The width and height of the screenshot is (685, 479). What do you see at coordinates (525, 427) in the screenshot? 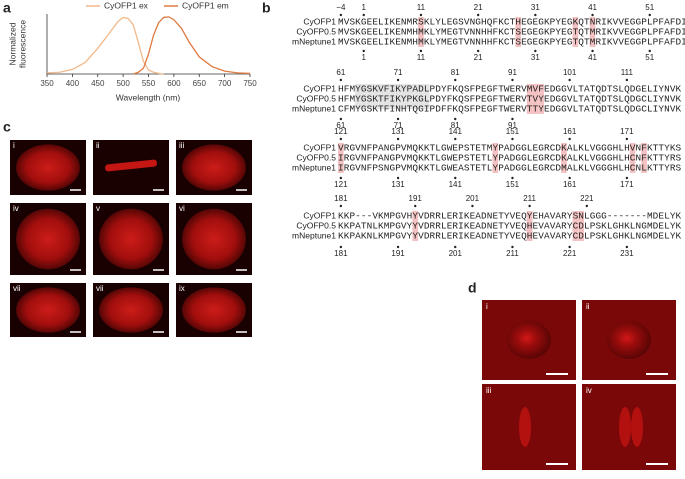
I see `chromosome-signal` at bounding box center [525, 427].